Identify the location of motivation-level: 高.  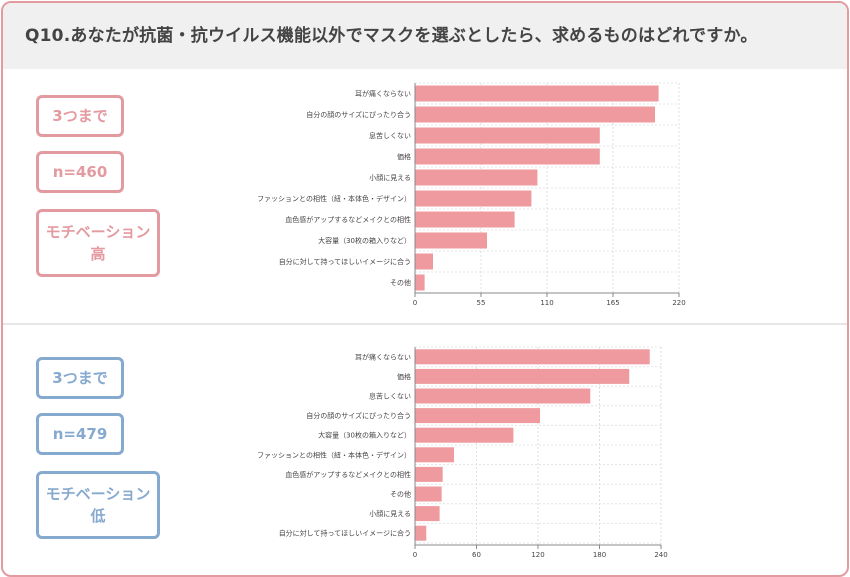
(98, 254).